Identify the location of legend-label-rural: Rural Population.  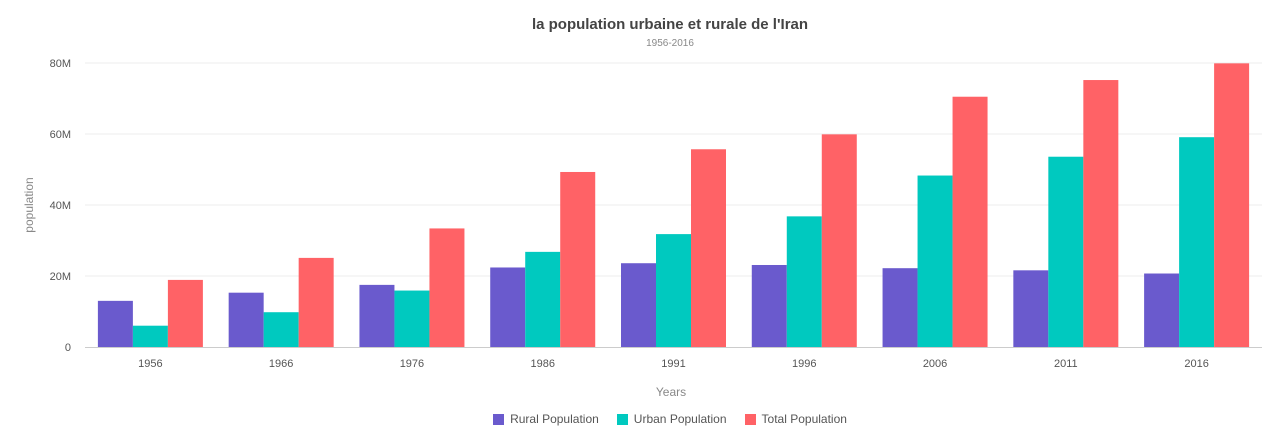
(554, 419).